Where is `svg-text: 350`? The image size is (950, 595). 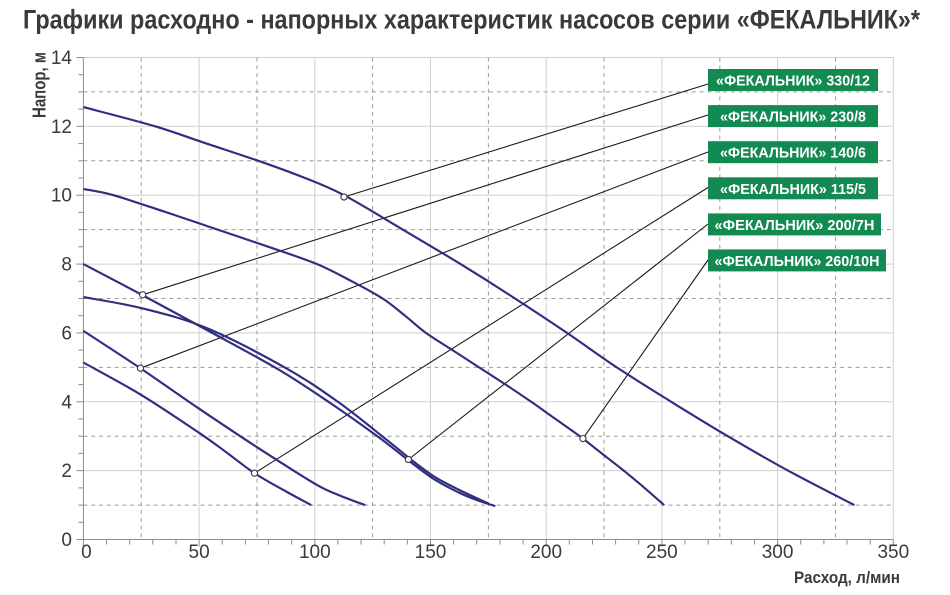 svg-text: 350 is located at coordinates (893, 552).